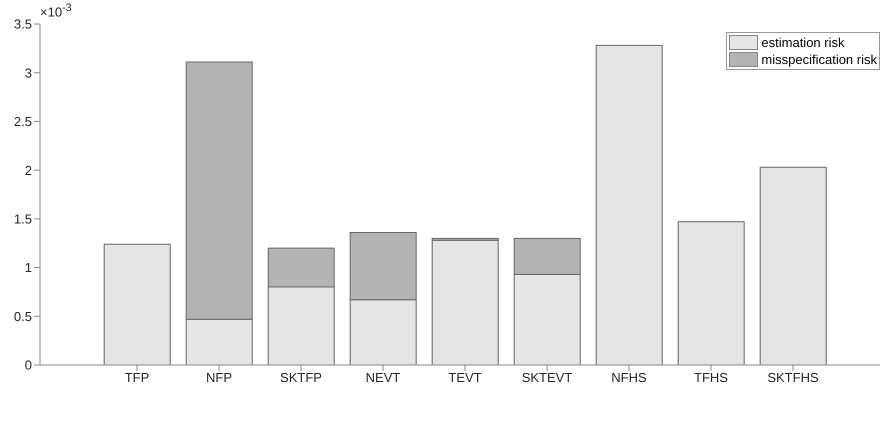 Image resolution: width=882 pixels, height=430 pixels. Describe the element at coordinates (28, 72) in the screenshot. I see `y-tick-label: 3` at that location.